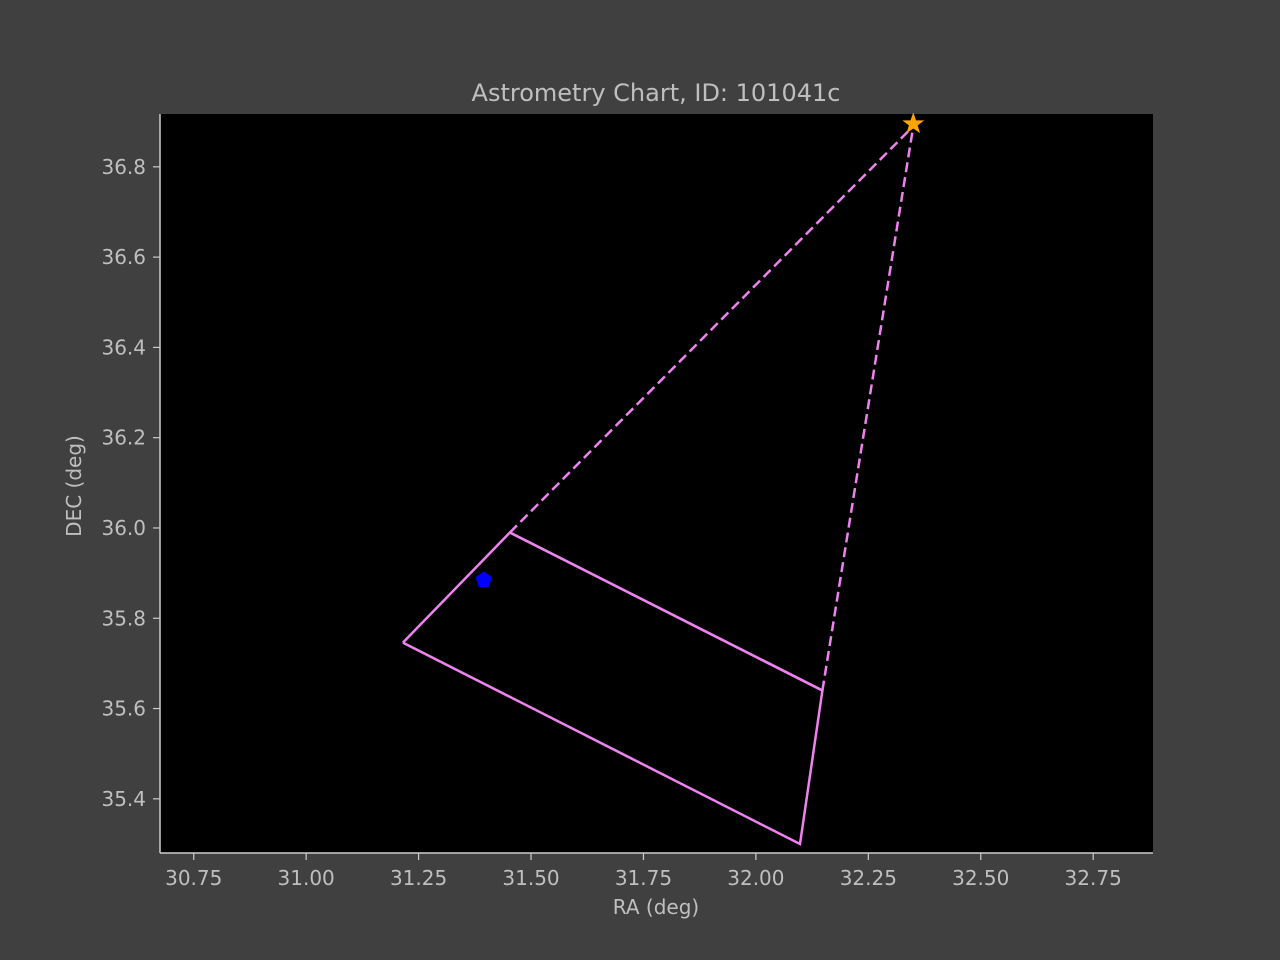 The width and height of the screenshot is (1280, 960). What do you see at coordinates (530, 878) in the screenshot?
I see `x-tick-label: 31.50` at bounding box center [530, 878].